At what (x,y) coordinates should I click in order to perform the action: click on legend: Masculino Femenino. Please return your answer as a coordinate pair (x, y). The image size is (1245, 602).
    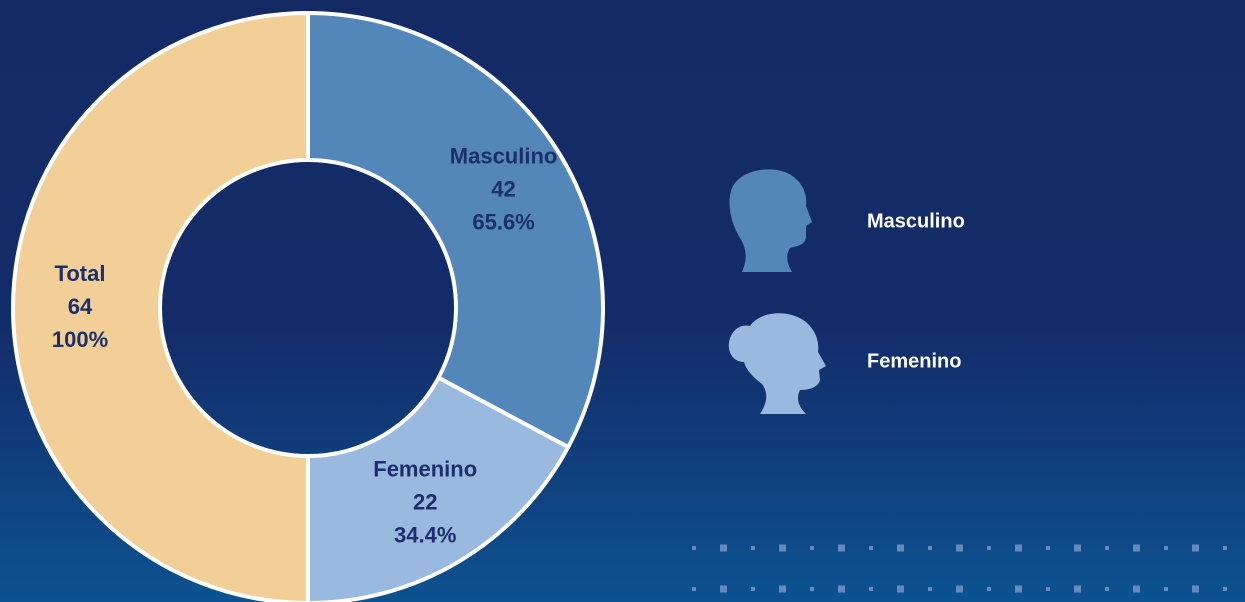
    Looking at the image, I should click on (846, 291).